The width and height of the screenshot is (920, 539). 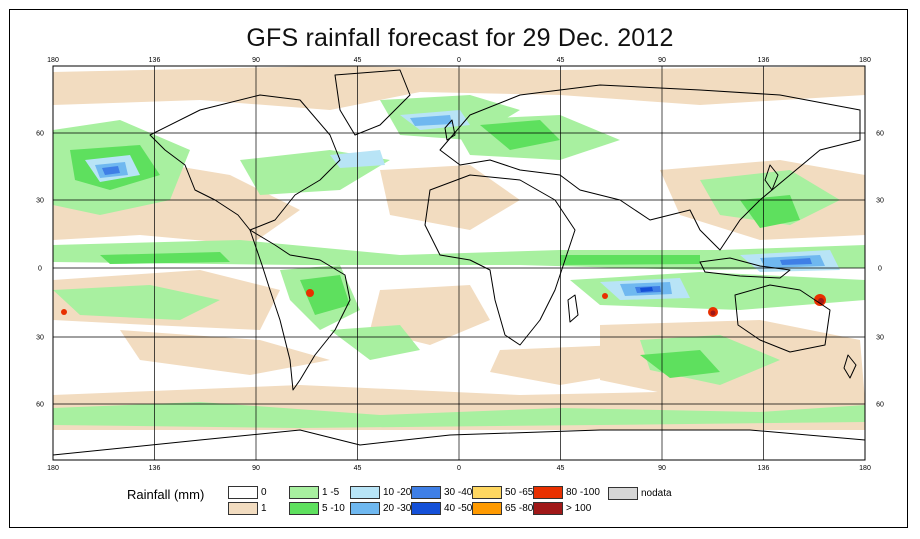 I want to click on legend-label: 80 -100, so click(x=583, y=492).